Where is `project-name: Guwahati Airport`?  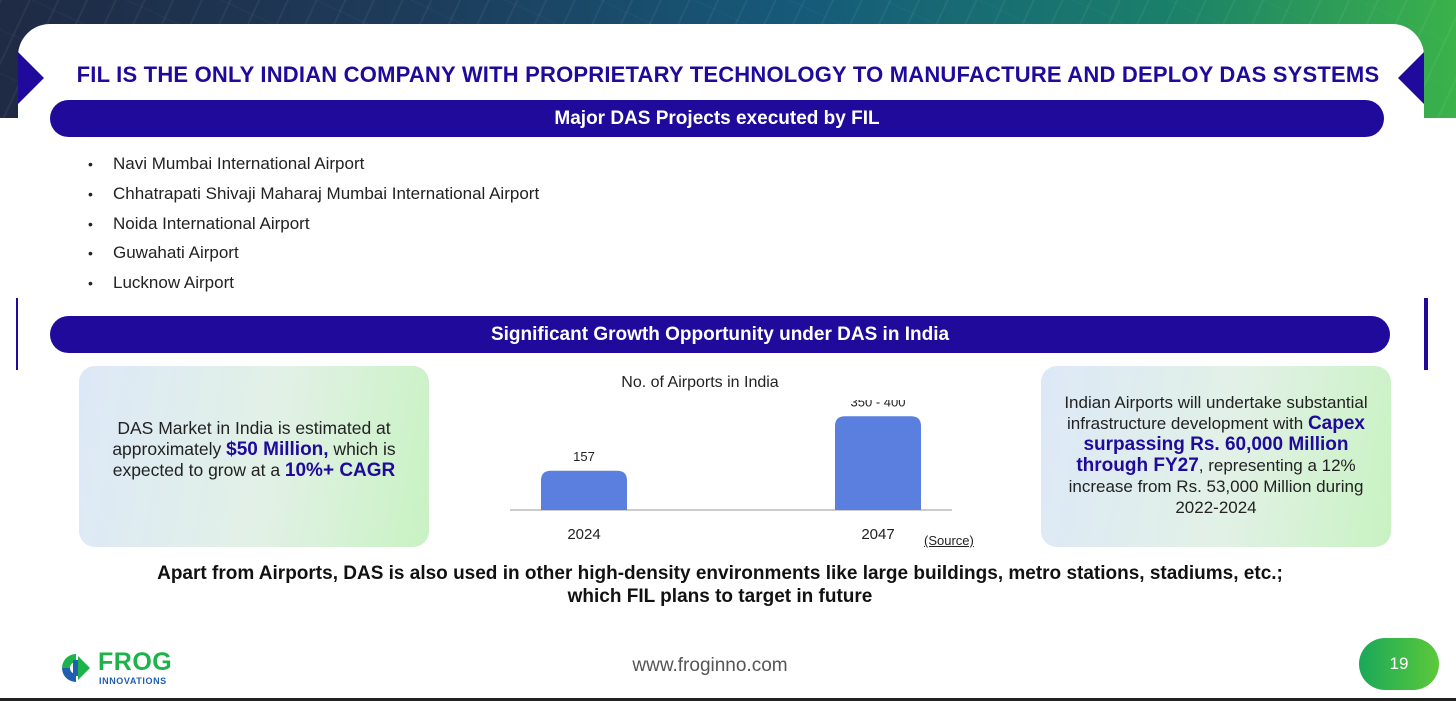 project-name: Guwahati Airport is located at coordinates (176, 253).